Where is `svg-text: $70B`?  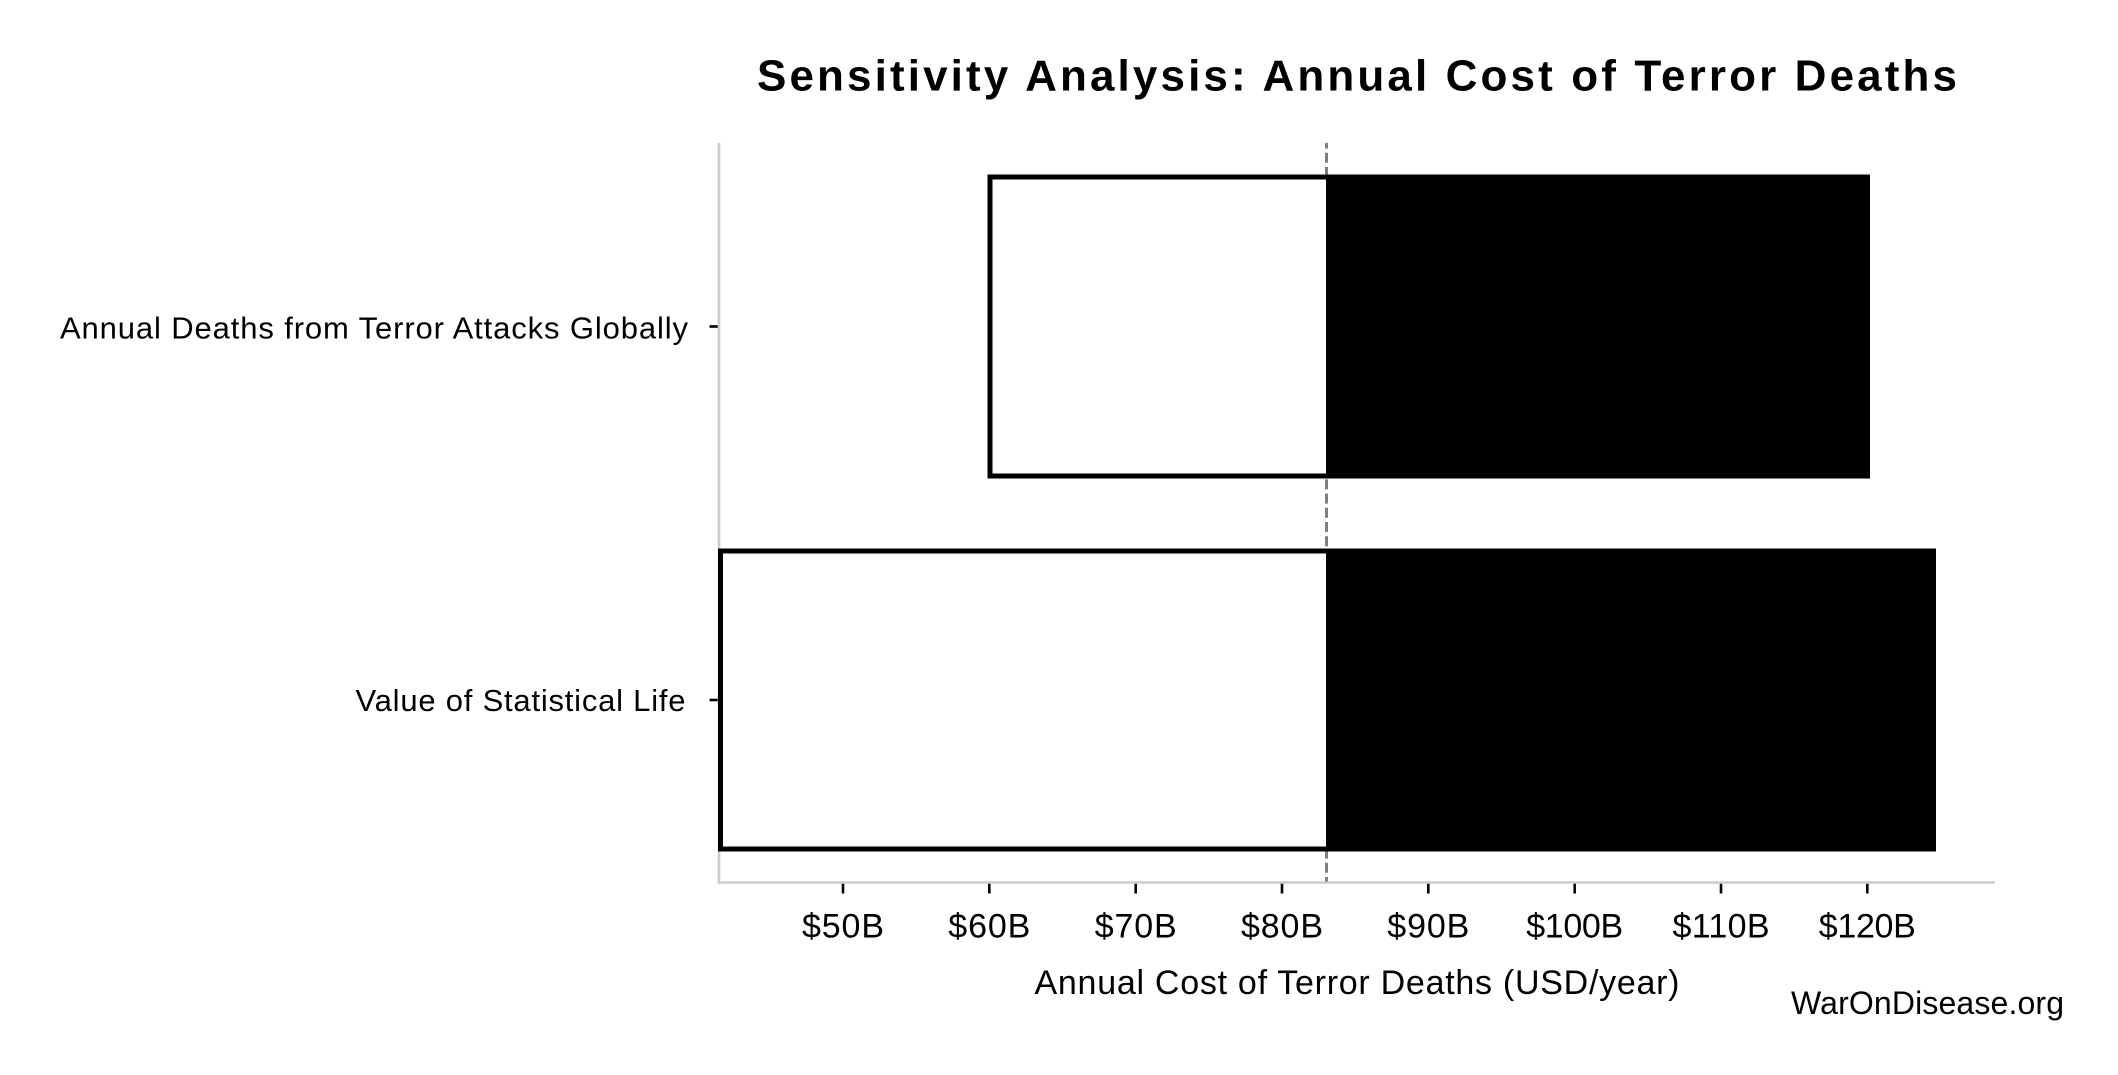 svg-text: $70B is located at coordinates (1136, 927).